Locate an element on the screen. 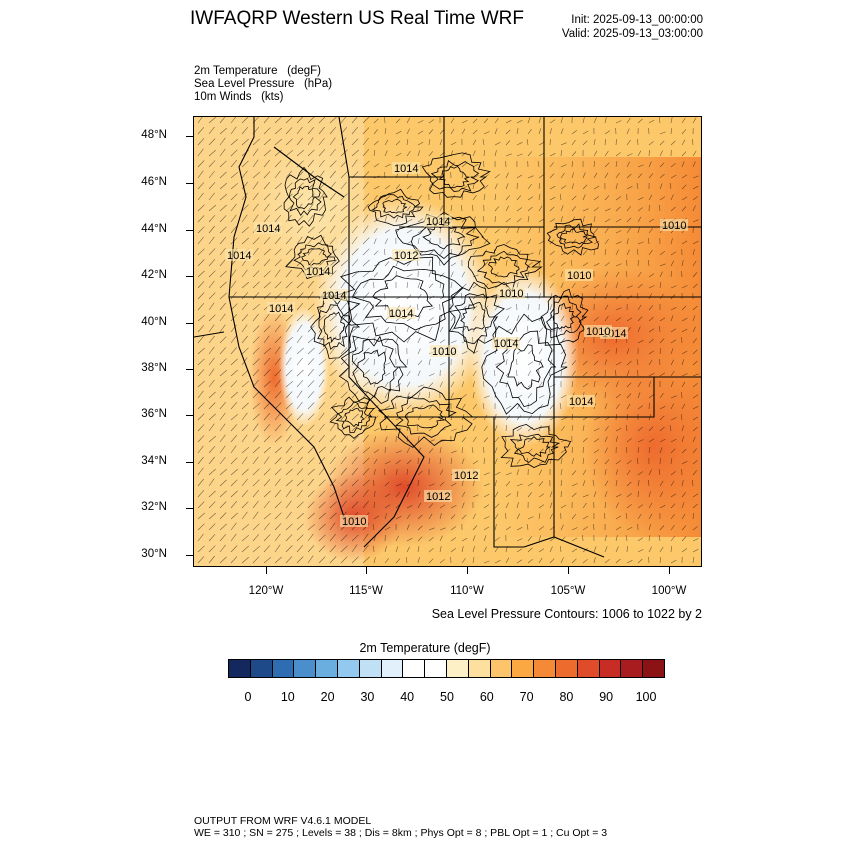 The height and width of the screenshot is (850, 850). pressure-label: 1010 is located at coordinates (598, 332).